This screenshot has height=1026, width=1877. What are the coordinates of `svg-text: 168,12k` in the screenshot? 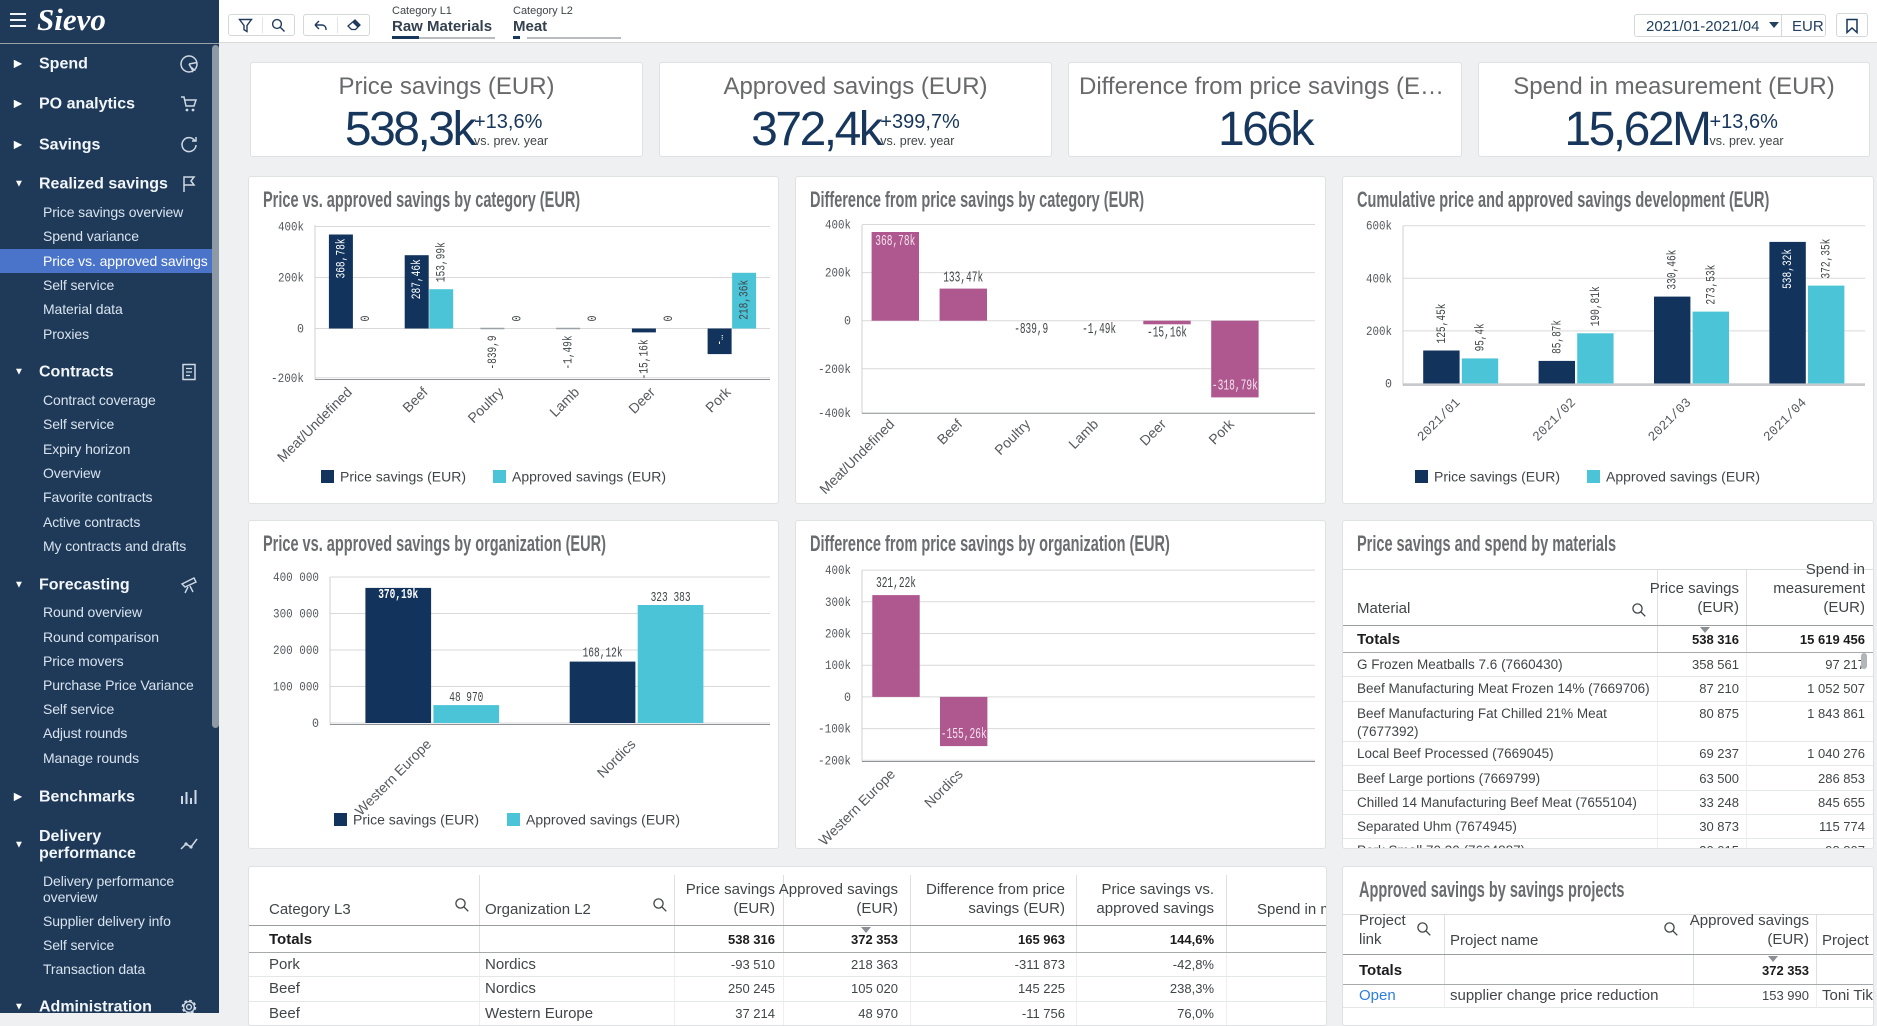 It's located at (603, 654).